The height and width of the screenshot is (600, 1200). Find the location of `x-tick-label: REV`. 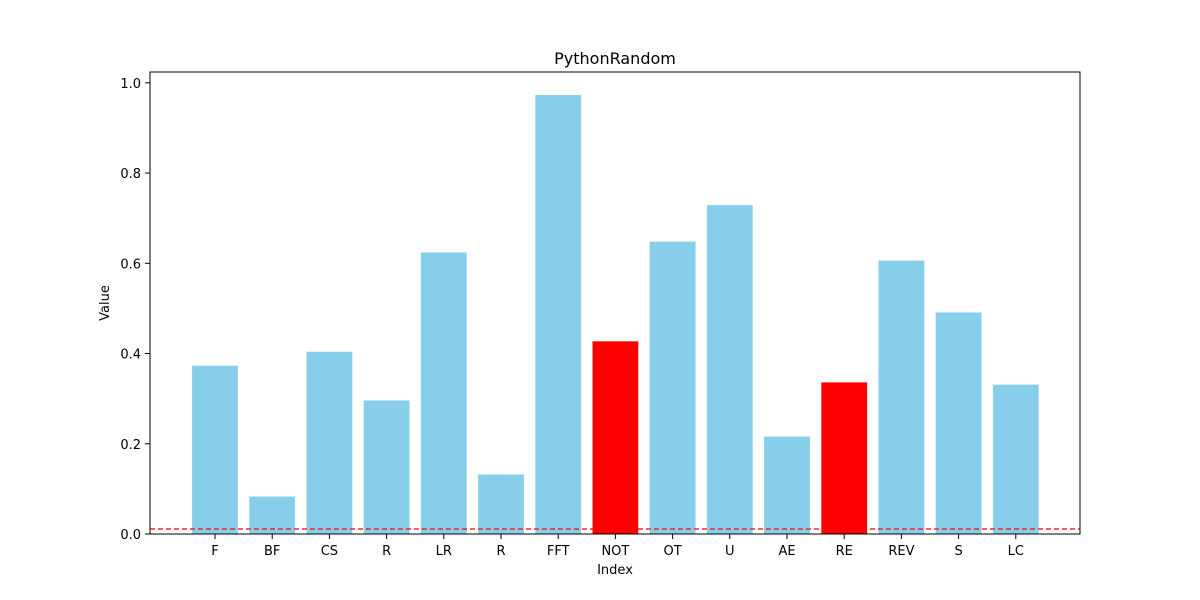

x-tick-label: REV is located at coordinates (901, 551).